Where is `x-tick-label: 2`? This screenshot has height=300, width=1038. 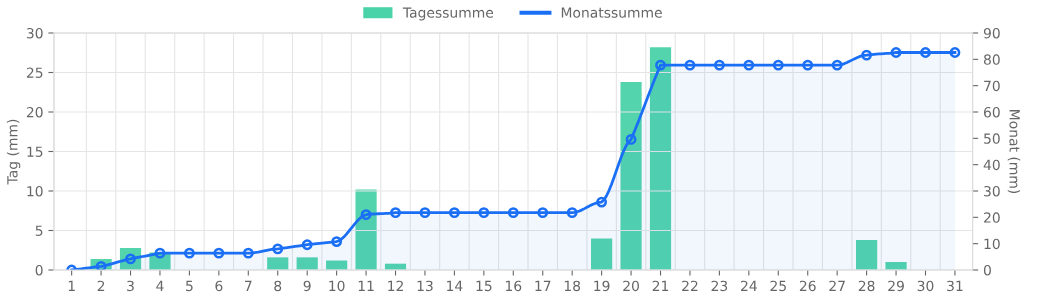
x-tick-label: 2 is located at coordinates (101, 285).